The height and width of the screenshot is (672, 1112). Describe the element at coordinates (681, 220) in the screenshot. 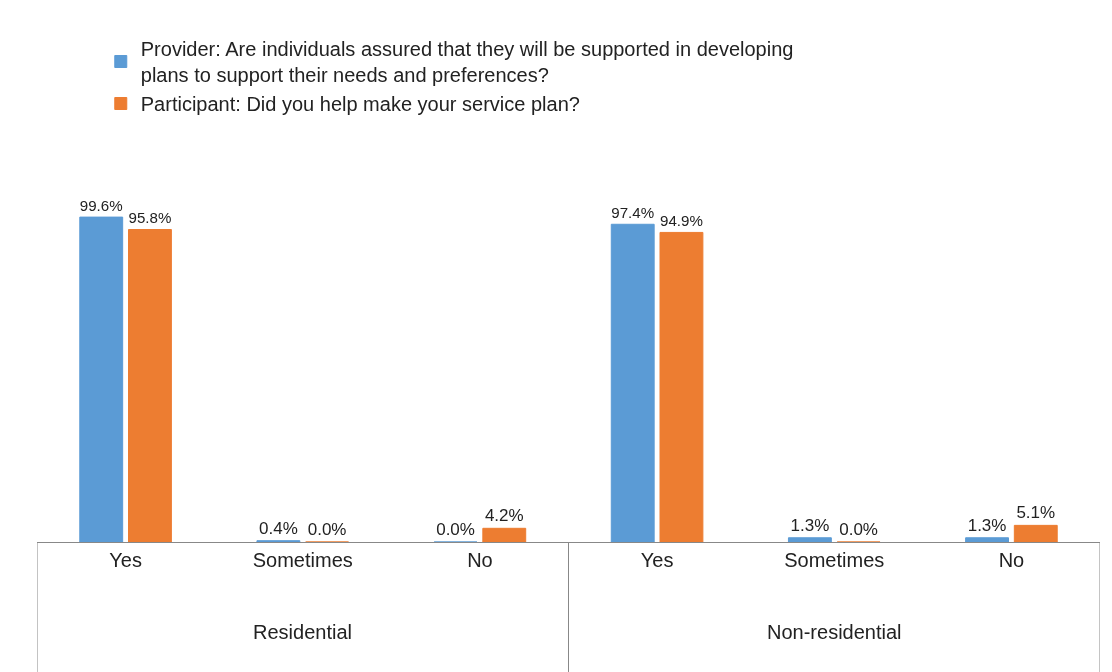

I see `data-label: 94.9%` at that location.